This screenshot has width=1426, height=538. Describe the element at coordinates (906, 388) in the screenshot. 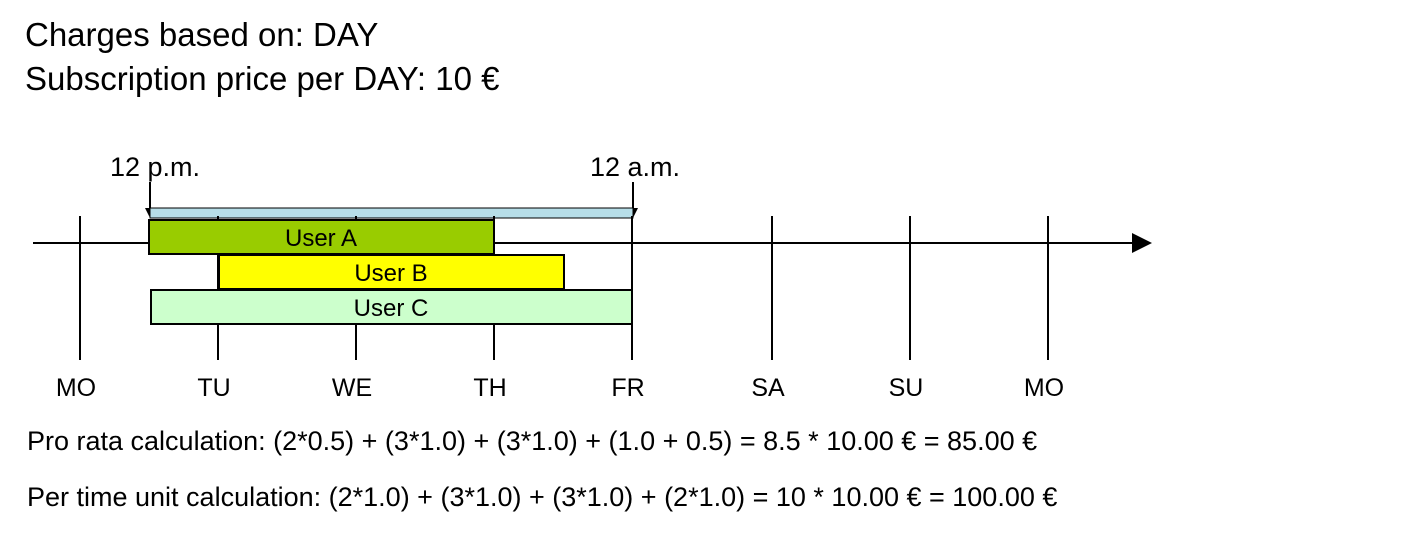

I see `day-label-su-6: SU` at that location.